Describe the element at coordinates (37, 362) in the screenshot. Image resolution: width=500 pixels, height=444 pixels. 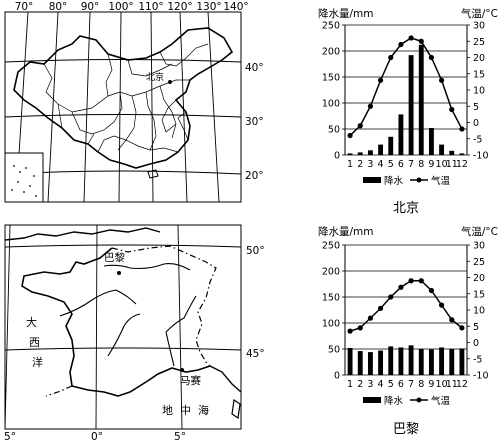
I see `atlantic-label-3: 洋` at that location.